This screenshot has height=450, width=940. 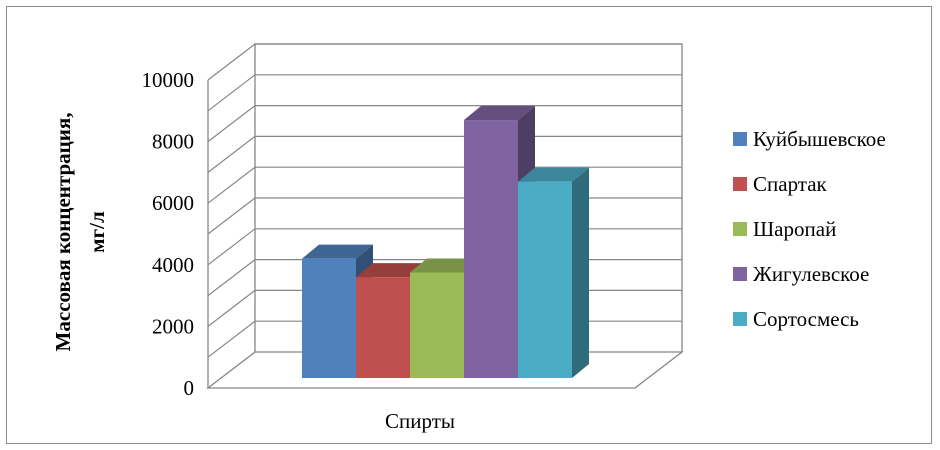 I want to click on legend-item: Куйбышевское, so click(x=809, y=139).